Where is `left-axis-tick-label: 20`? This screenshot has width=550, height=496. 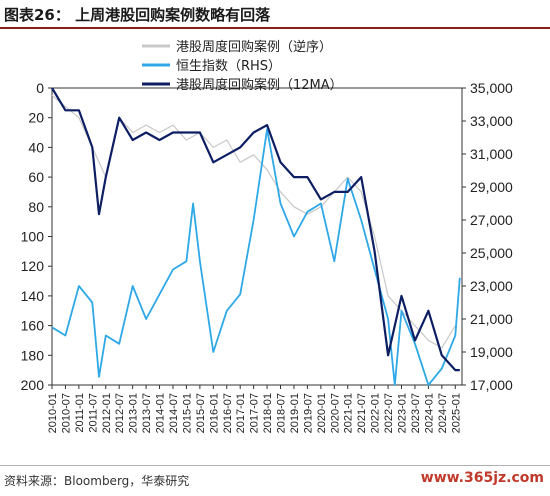 left-axis-tick-label: 20 is located at coordinates (36, 118).